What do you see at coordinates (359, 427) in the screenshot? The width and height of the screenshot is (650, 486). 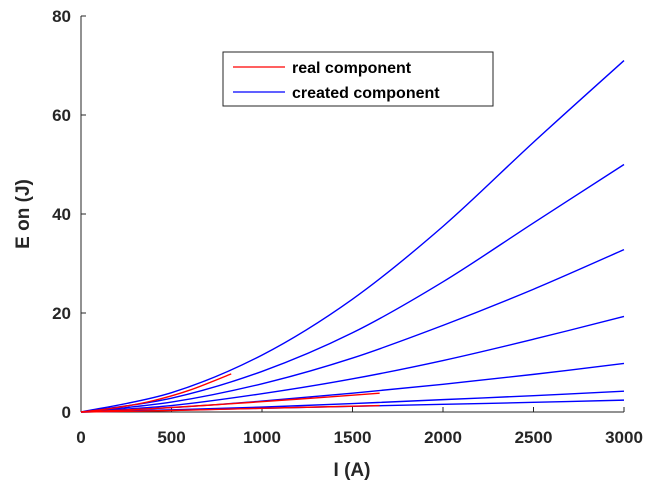 I see `x-ticks: 0 500 1000 1500 2000 2500 3000` at bounding box center [359, 427].